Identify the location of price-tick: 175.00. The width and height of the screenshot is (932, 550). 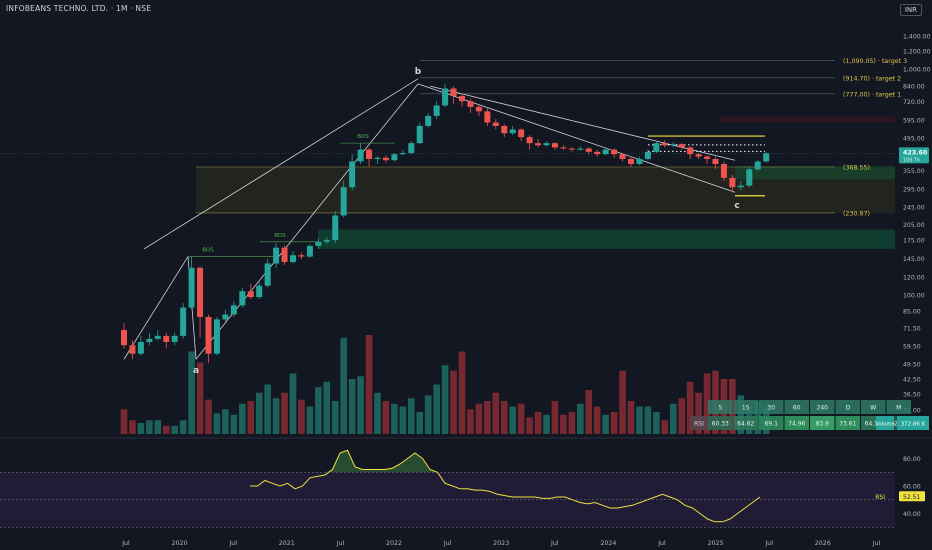
(914, 241).